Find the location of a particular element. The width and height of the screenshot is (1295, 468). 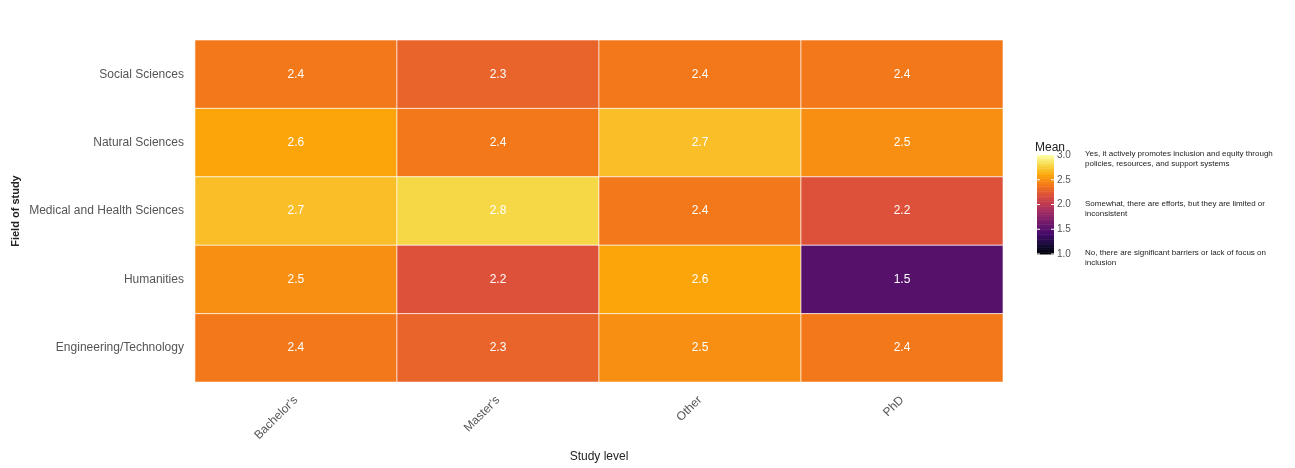

color-bar-label: 2.5 is located at coordinates (1064, 179).